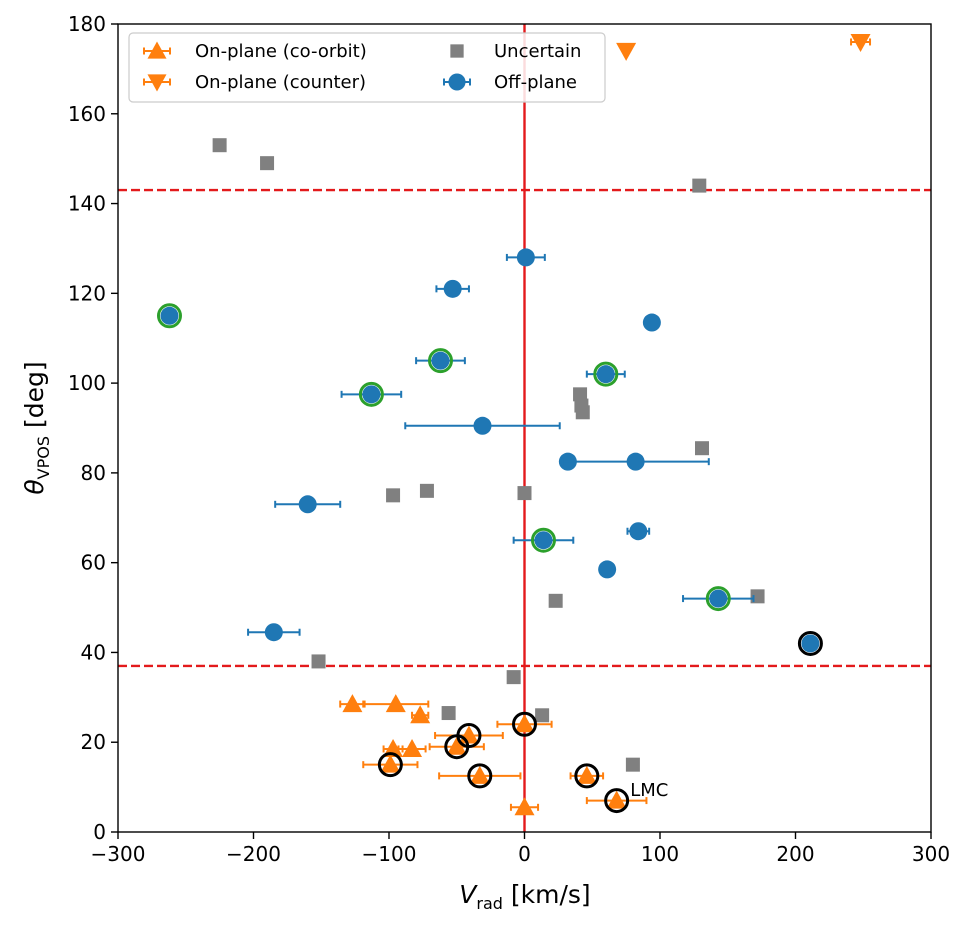 The width and height of the screenshot is (971, 927). I want to click on y-tick-label: 180, so click(87, 24).